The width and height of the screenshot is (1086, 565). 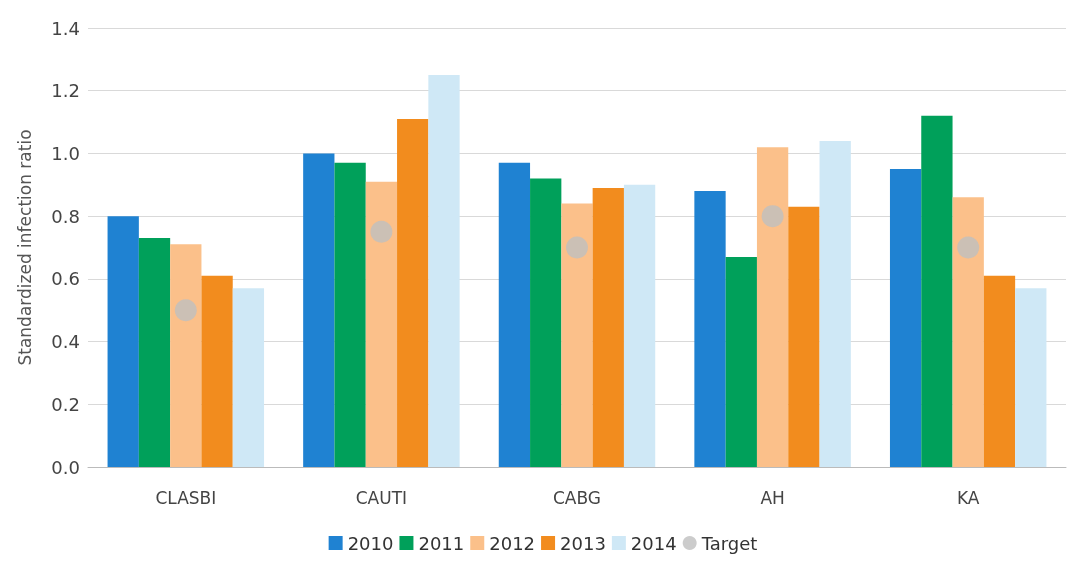 I want to click on y-tick-label: 0.8, so click(x=65, y=216).